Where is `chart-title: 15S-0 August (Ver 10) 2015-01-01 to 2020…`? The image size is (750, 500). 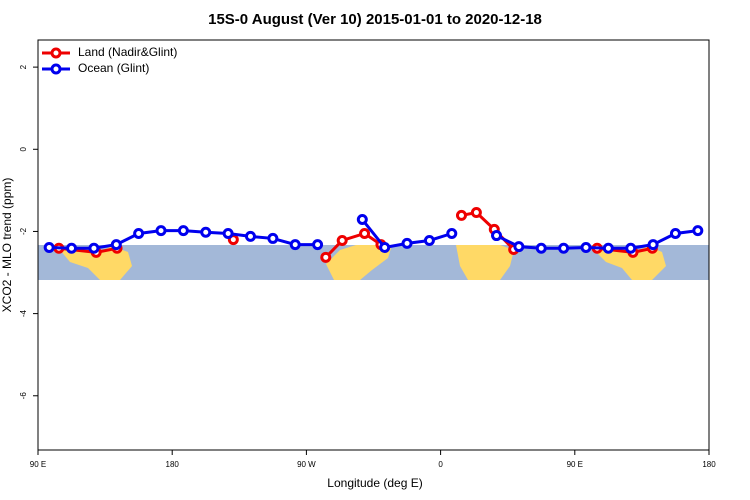
chart-title: 15S-0 August (Ver 10) 2015-01-01 to 2020… is located at coordinates (375, 19).